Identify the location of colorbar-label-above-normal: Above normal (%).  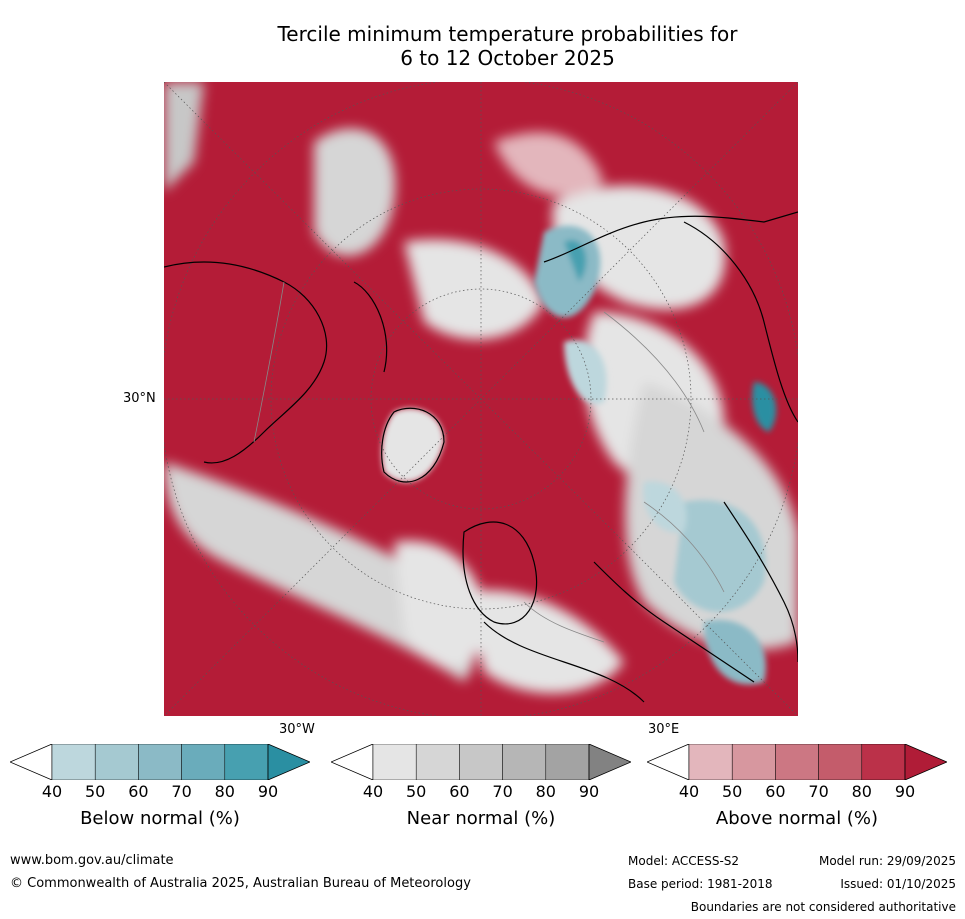
(797, 818).